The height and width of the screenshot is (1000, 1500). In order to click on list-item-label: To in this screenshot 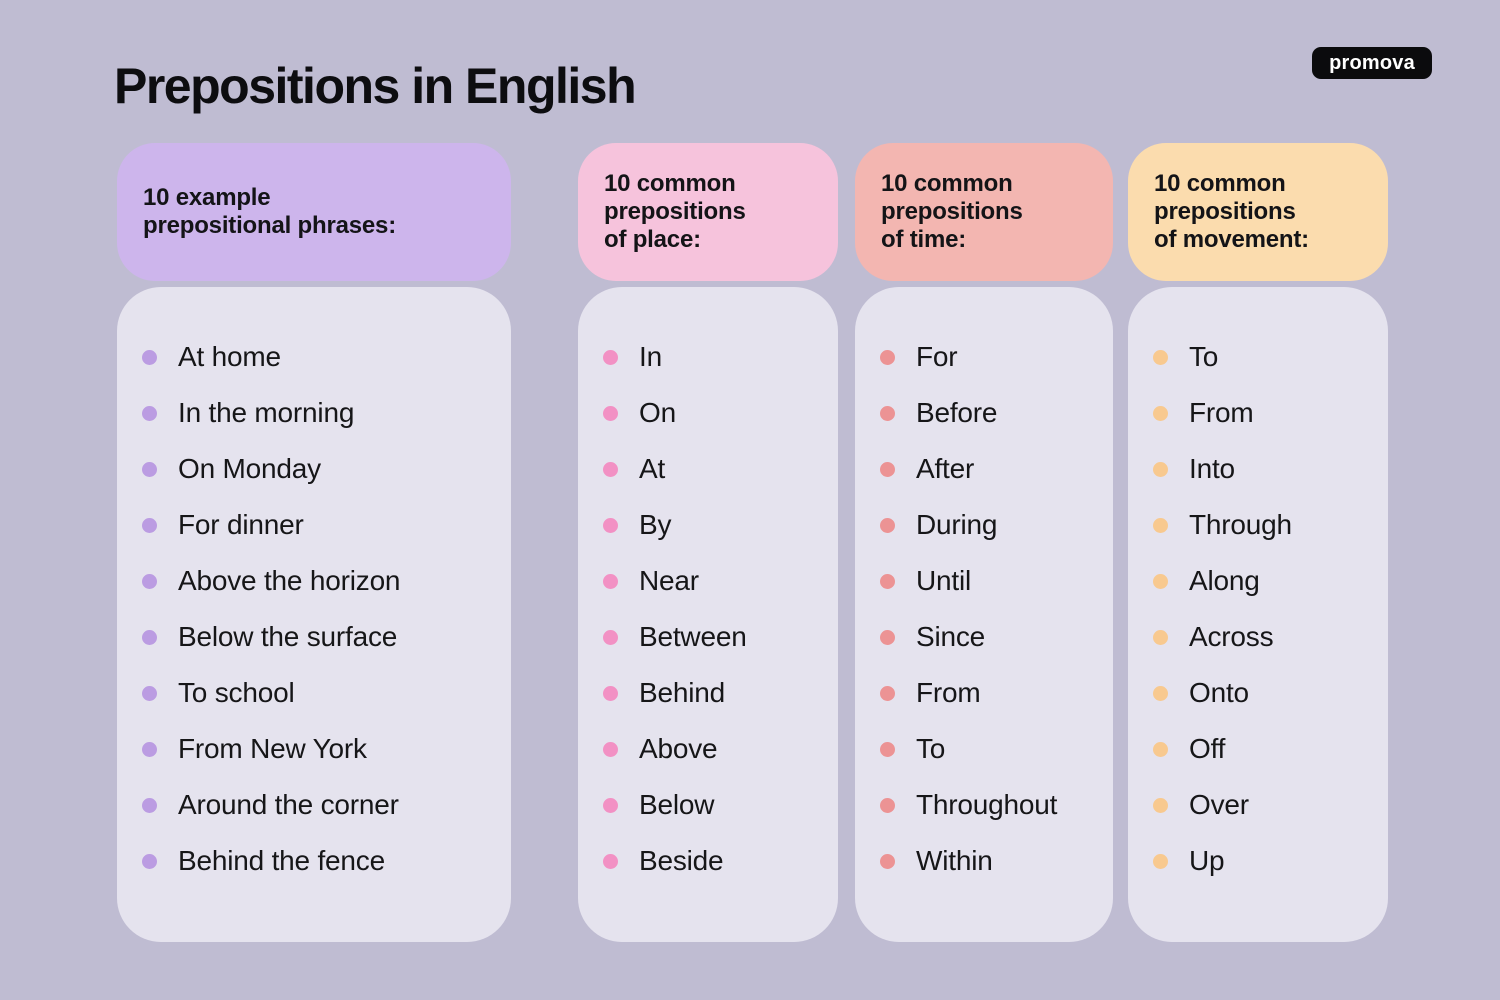, I will do `click(931, 748)`.